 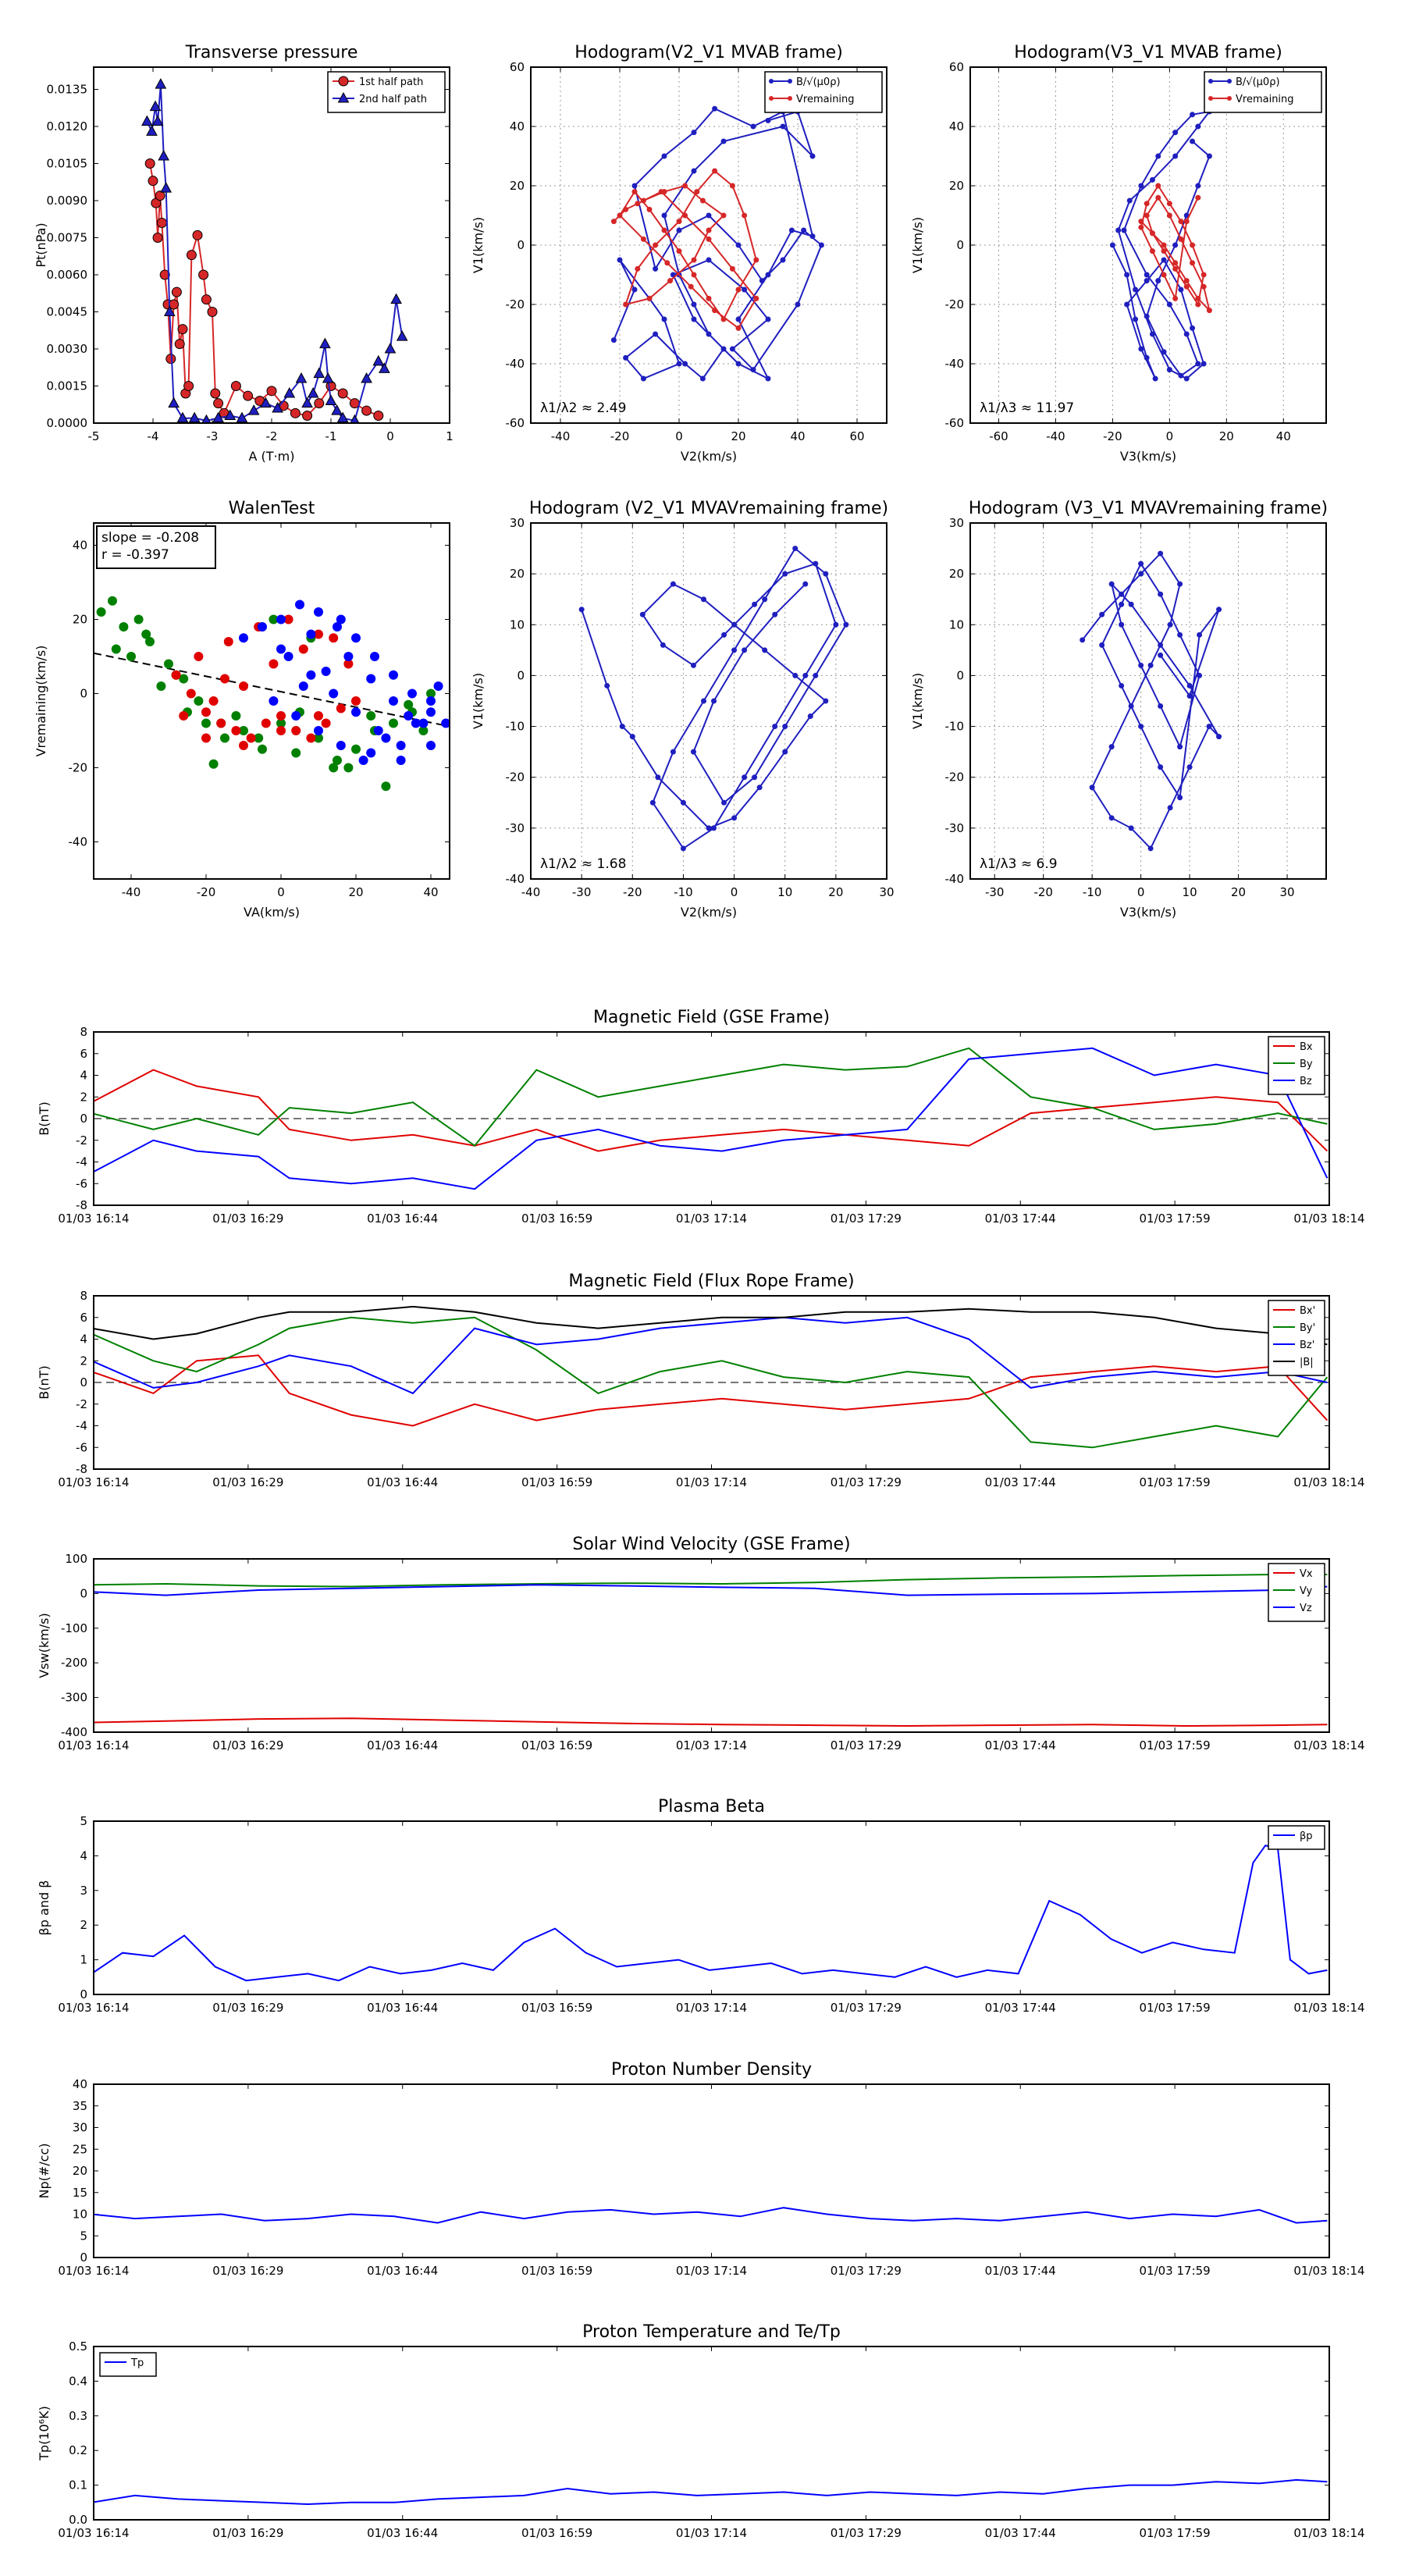 What do you see at coordinates (709, 912) in the screenshot?
I see `x-axis-label: V2(km/s)` at bounding box center [709, 912].